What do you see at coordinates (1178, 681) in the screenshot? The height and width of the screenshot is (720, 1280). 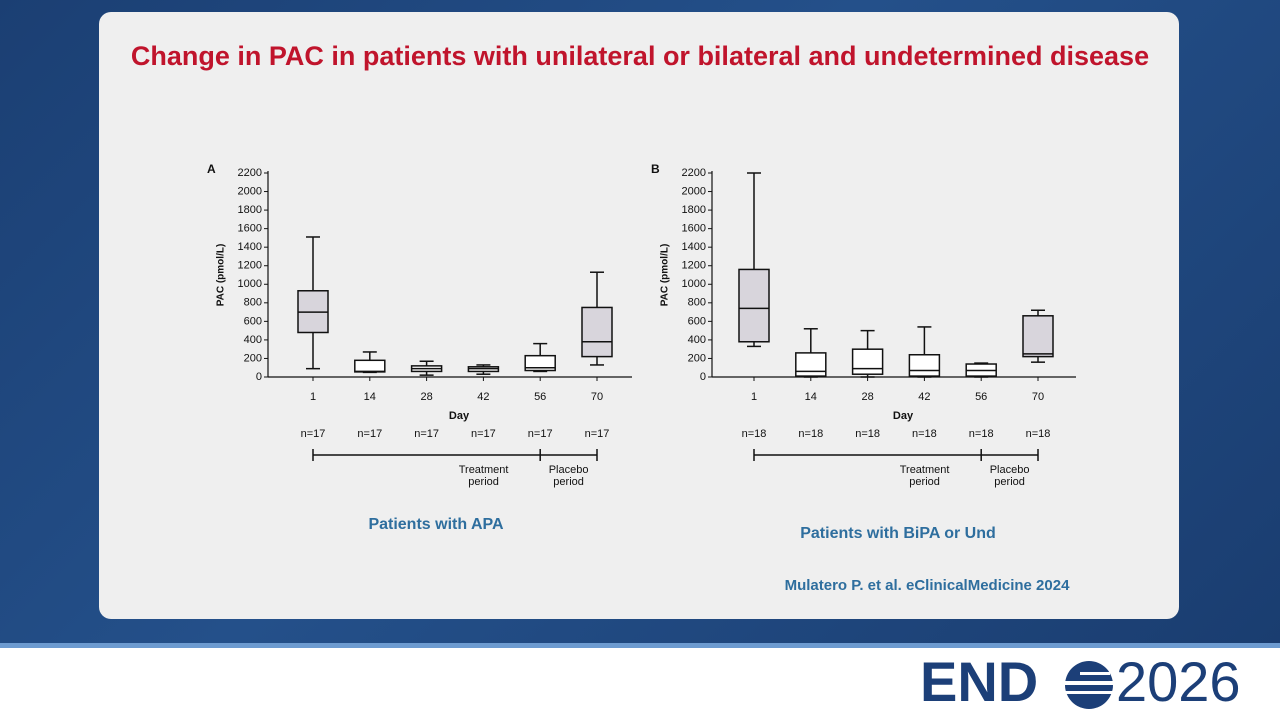 I see `logo-year: 2026` at bounding box center [1178, 681].